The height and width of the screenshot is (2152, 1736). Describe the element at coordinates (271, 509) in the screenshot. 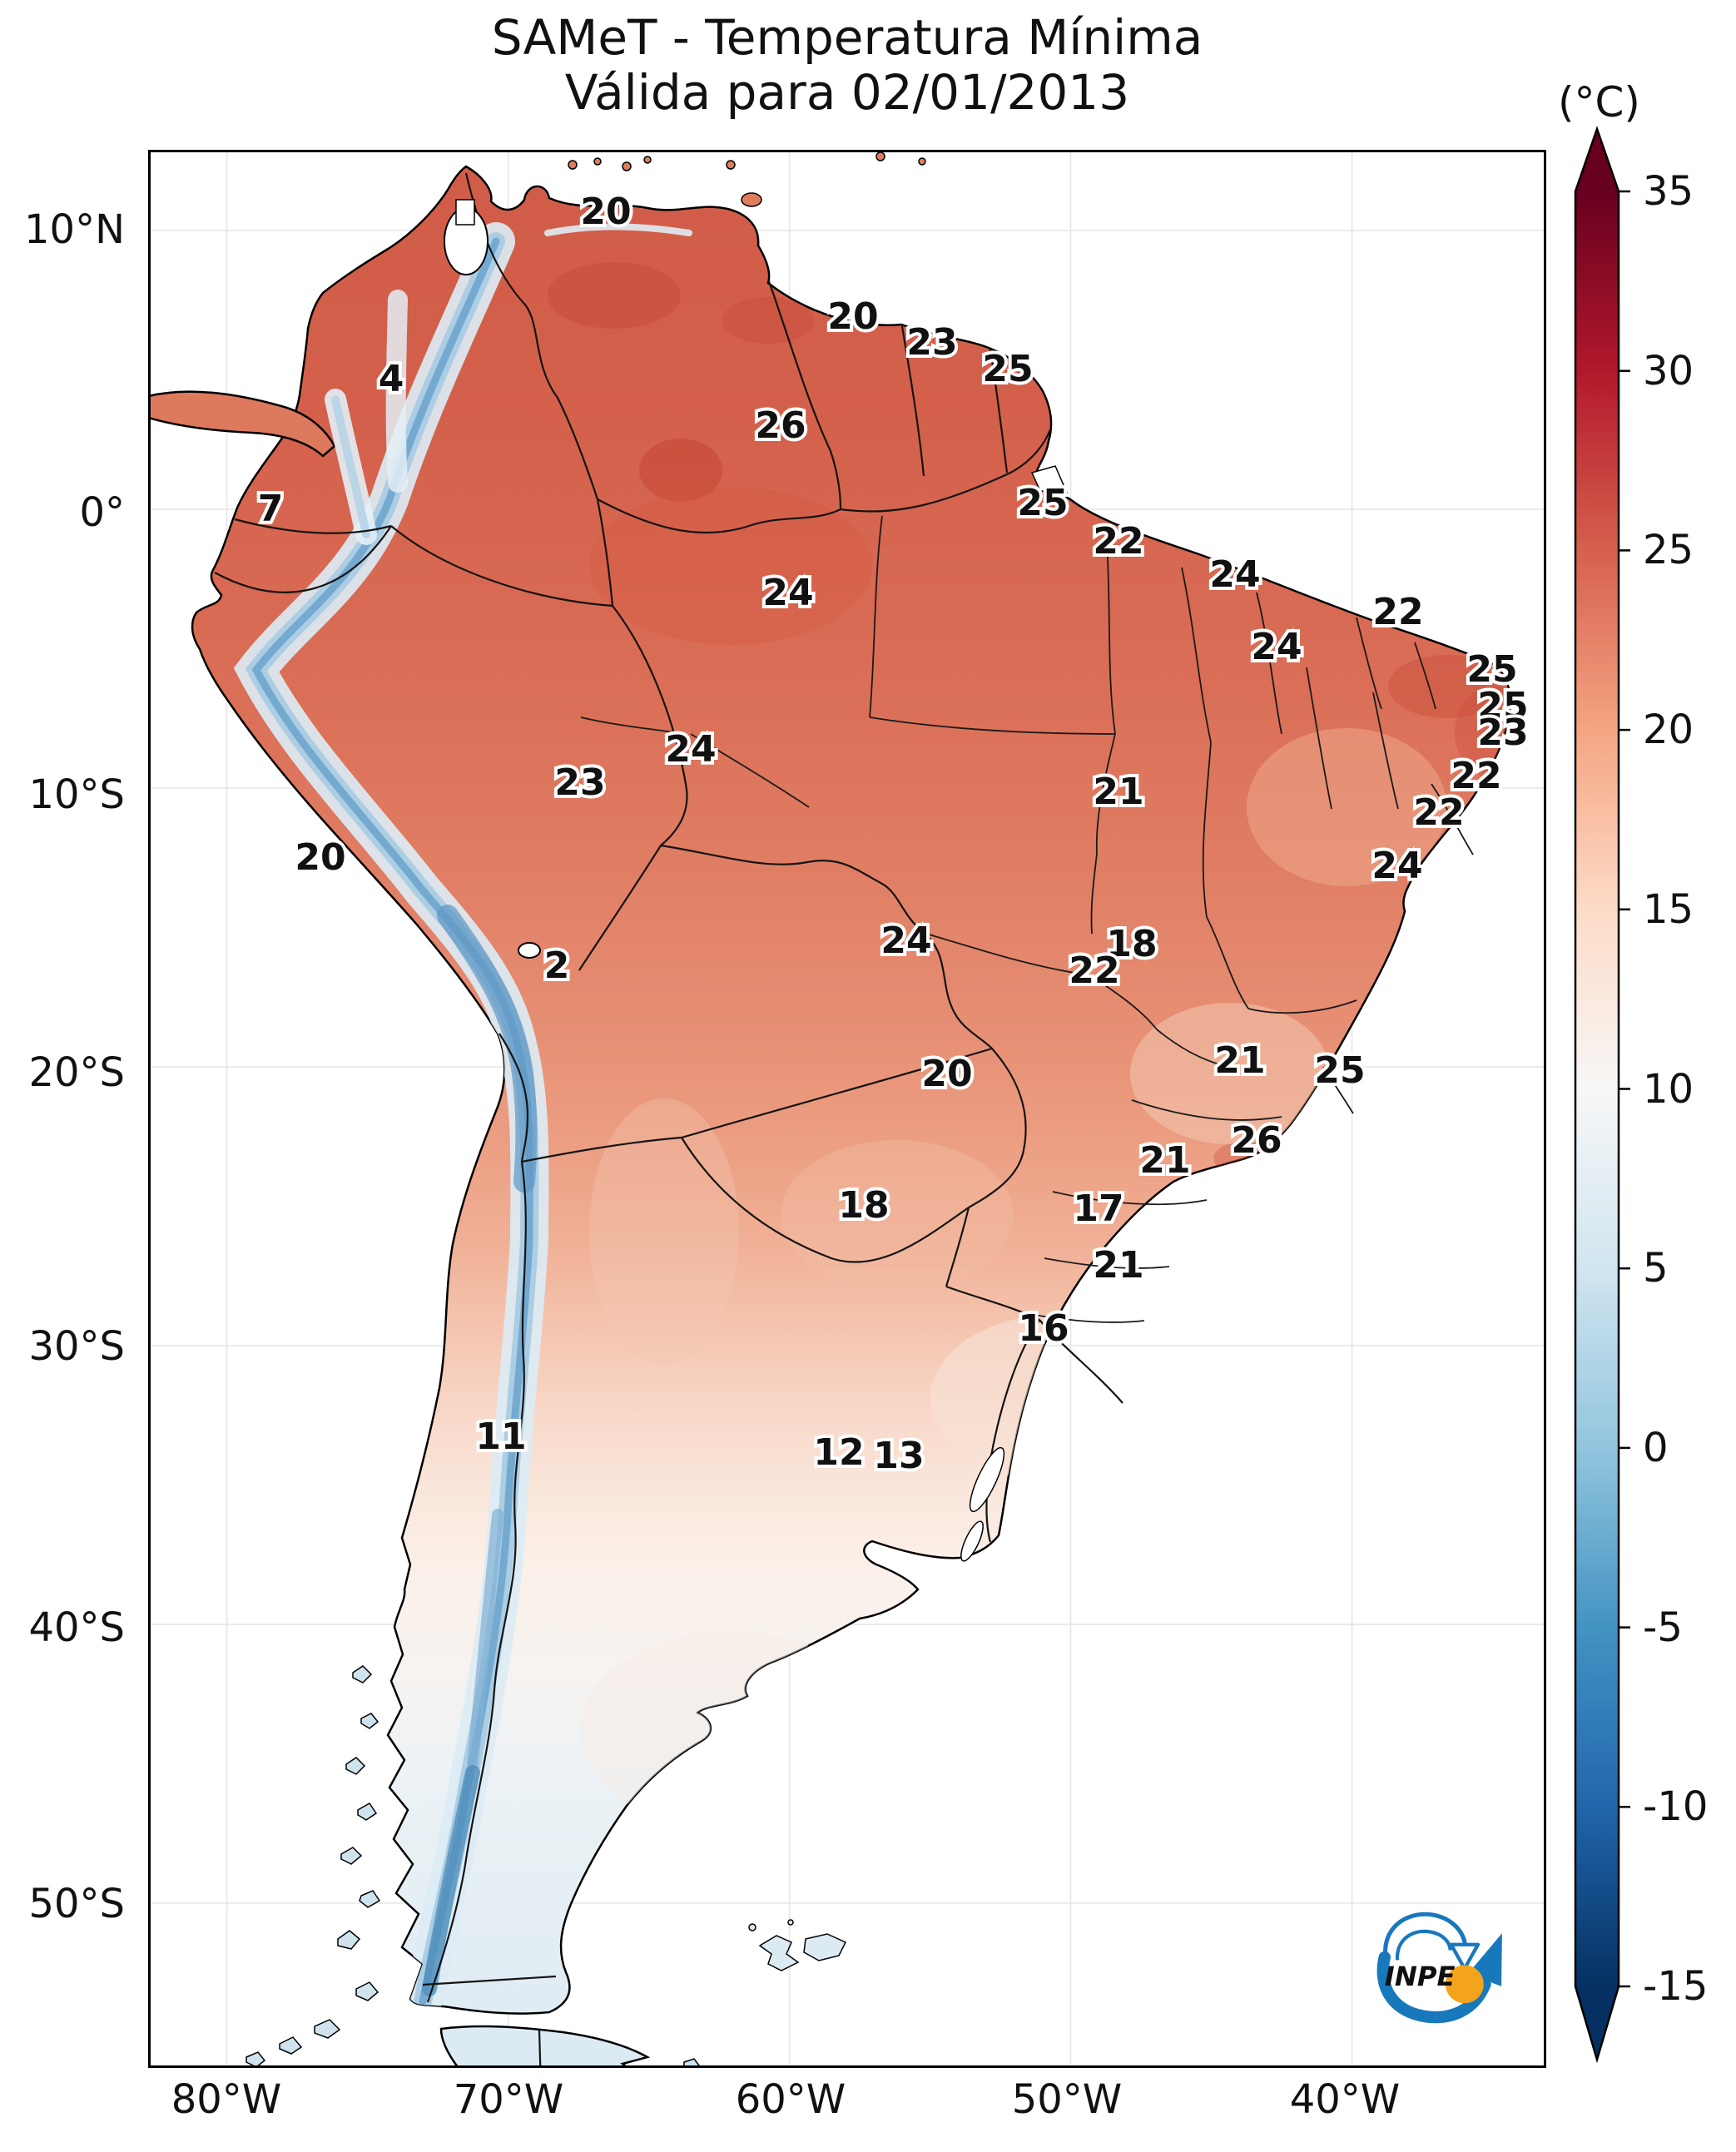

I see `temperature-label: 7` at that location.